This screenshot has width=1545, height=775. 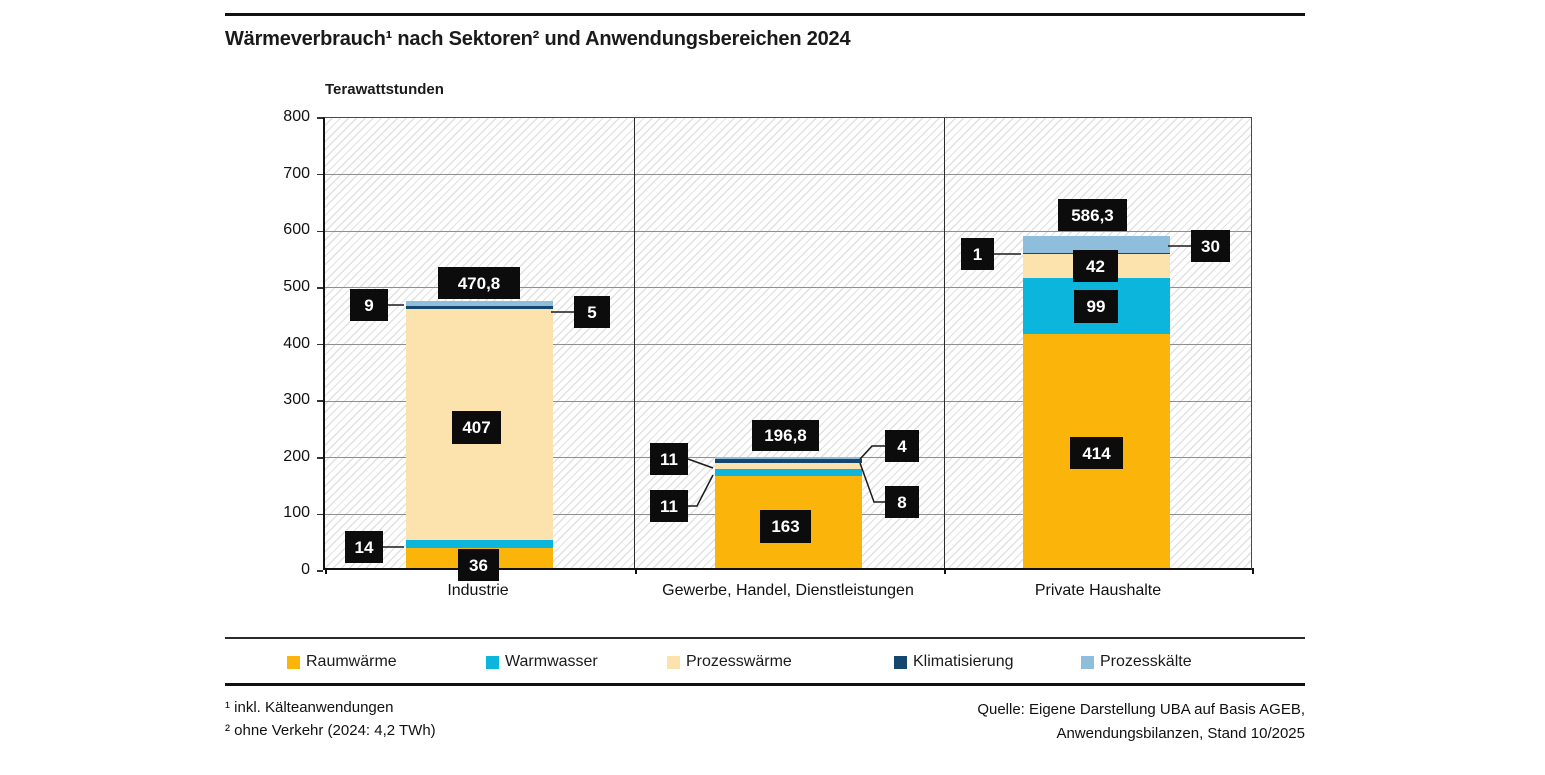 What do you see at coordinates (1098, 590) in the screenshot?
I see `x-category-haushalte: Private Haushalte` at bounding box center [1098, 590].